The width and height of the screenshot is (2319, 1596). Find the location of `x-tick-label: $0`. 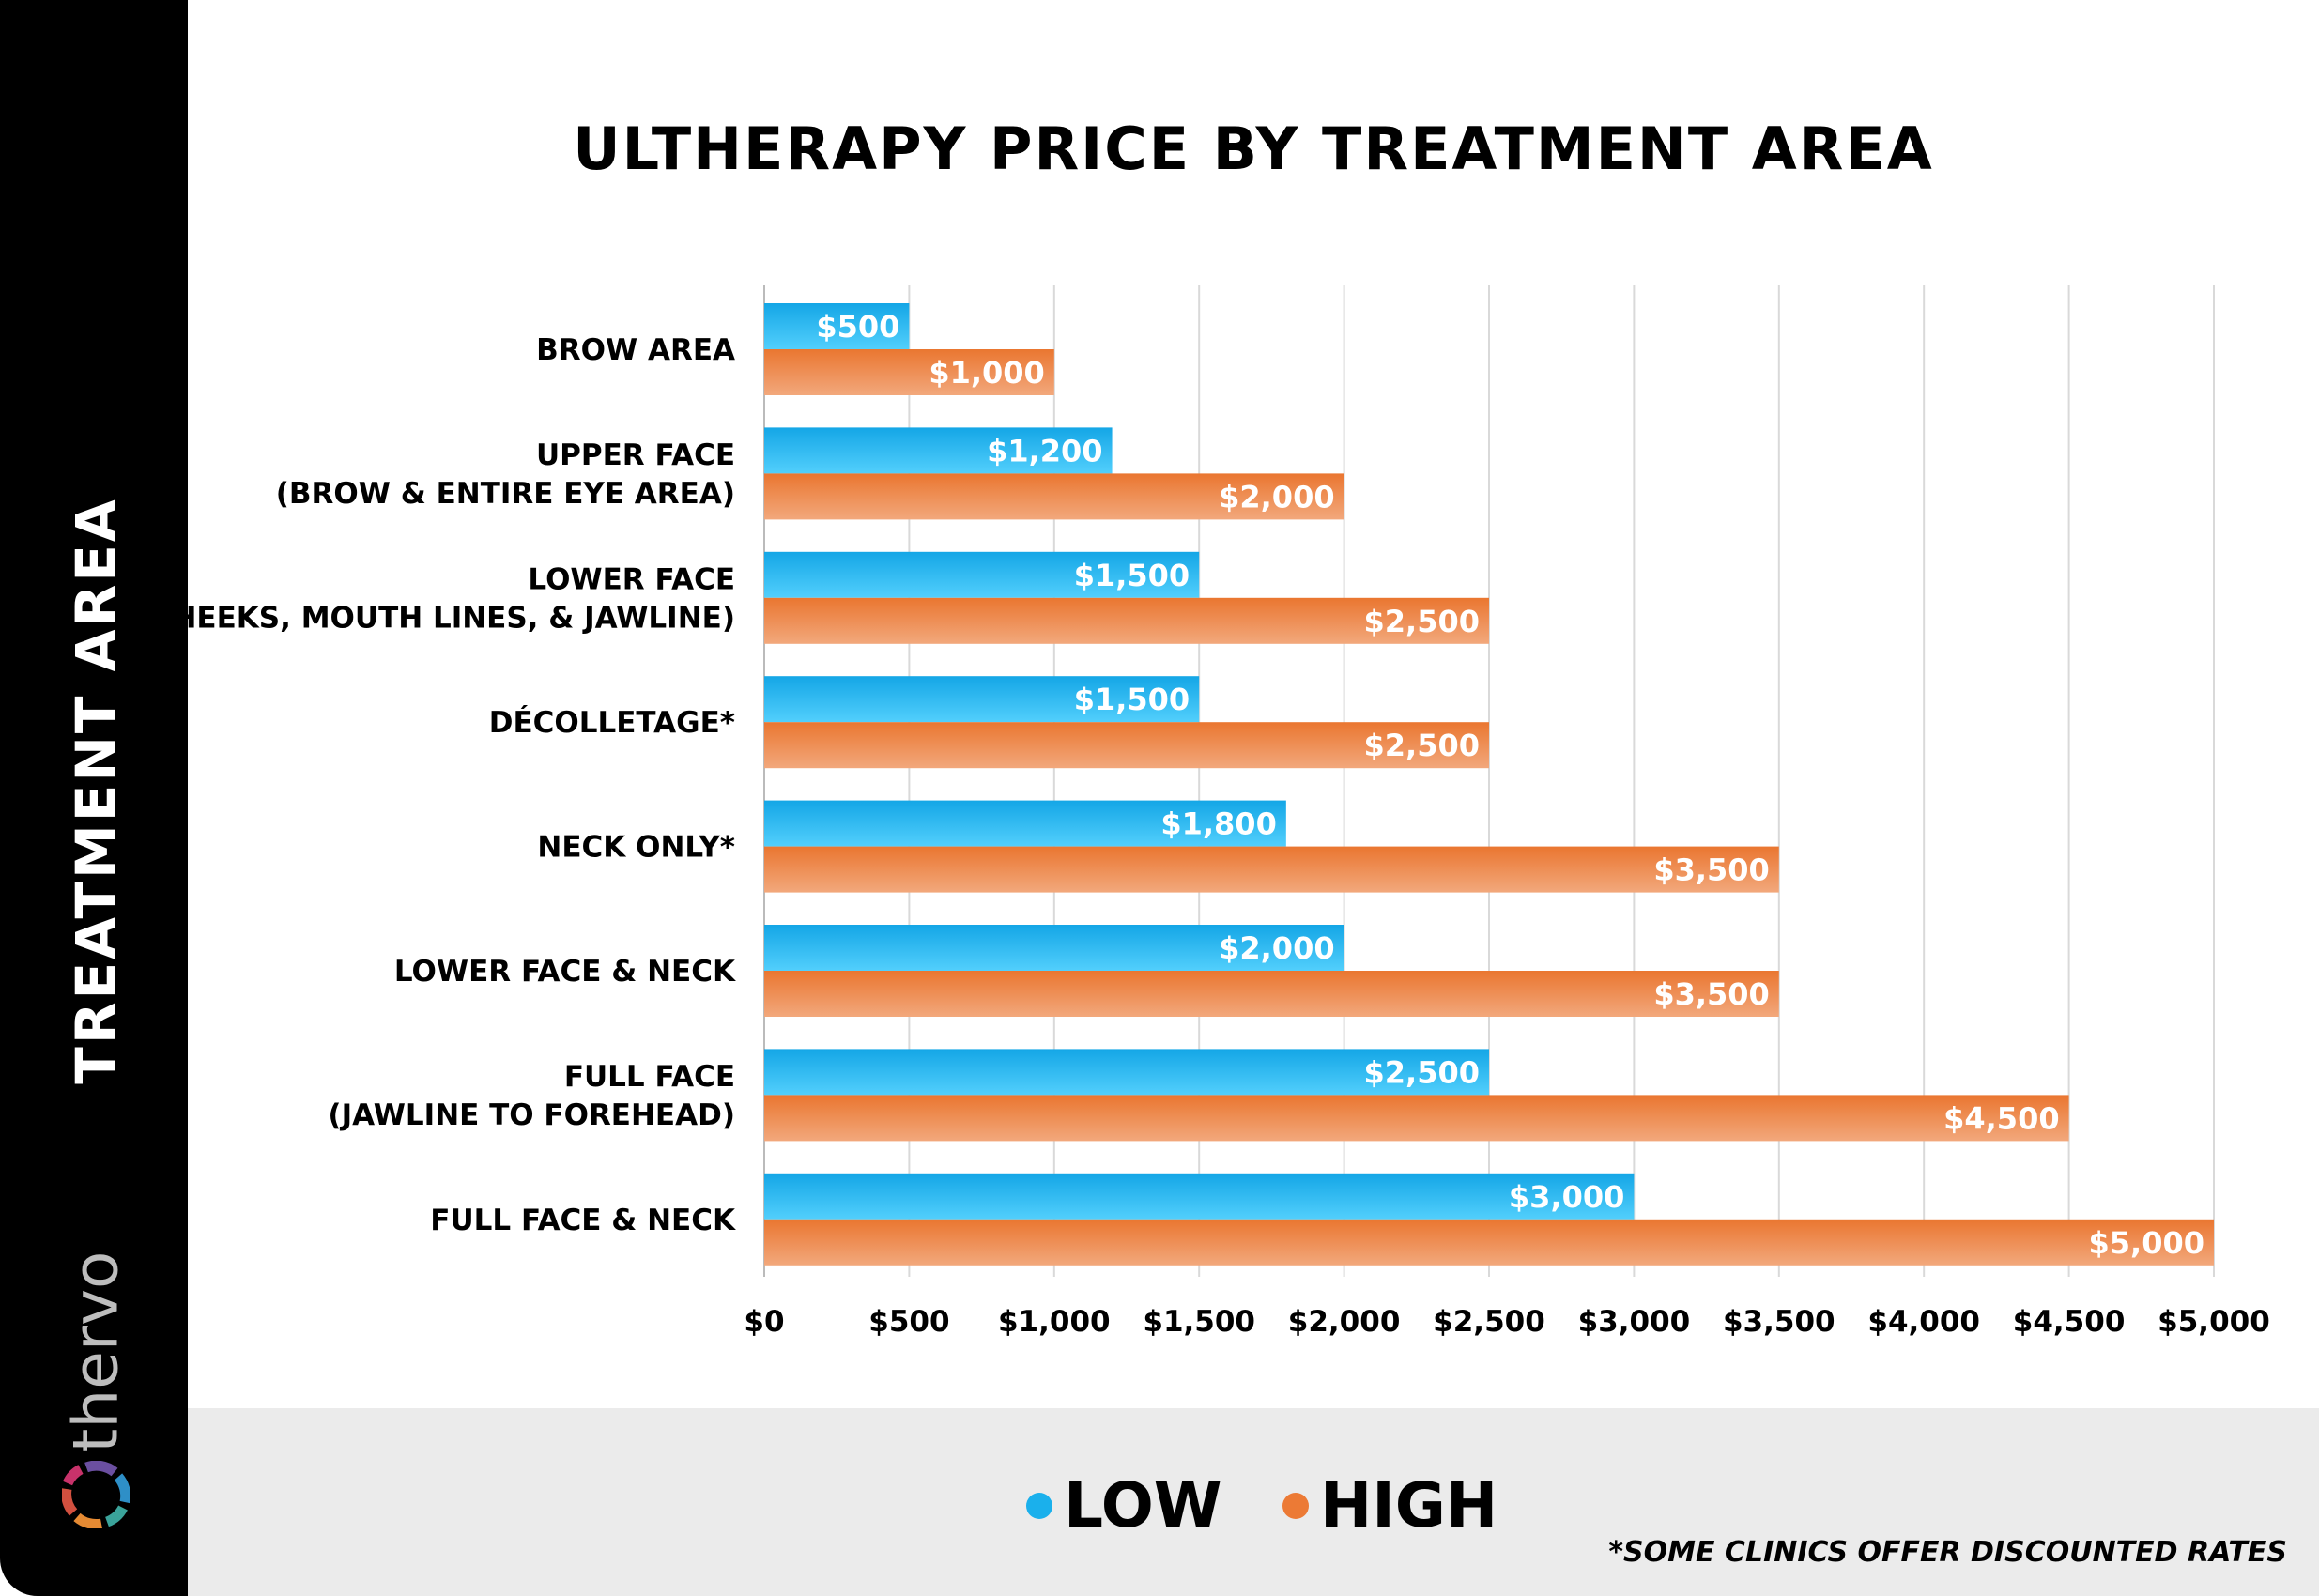

x-tick-label: $0 is located at coordinates (764, 1322).